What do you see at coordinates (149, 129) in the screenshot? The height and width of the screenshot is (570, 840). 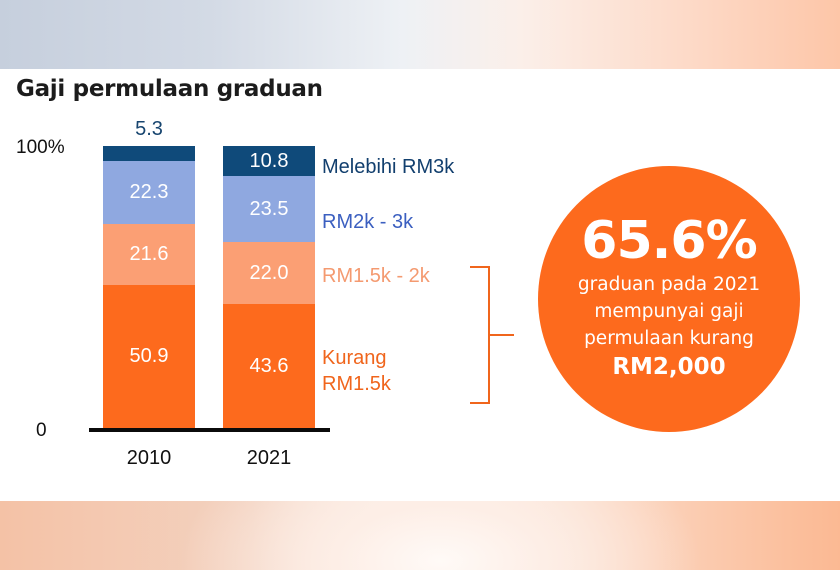 I see `bar-2010-top-value: 5.3` at bounding box center [149, 129].